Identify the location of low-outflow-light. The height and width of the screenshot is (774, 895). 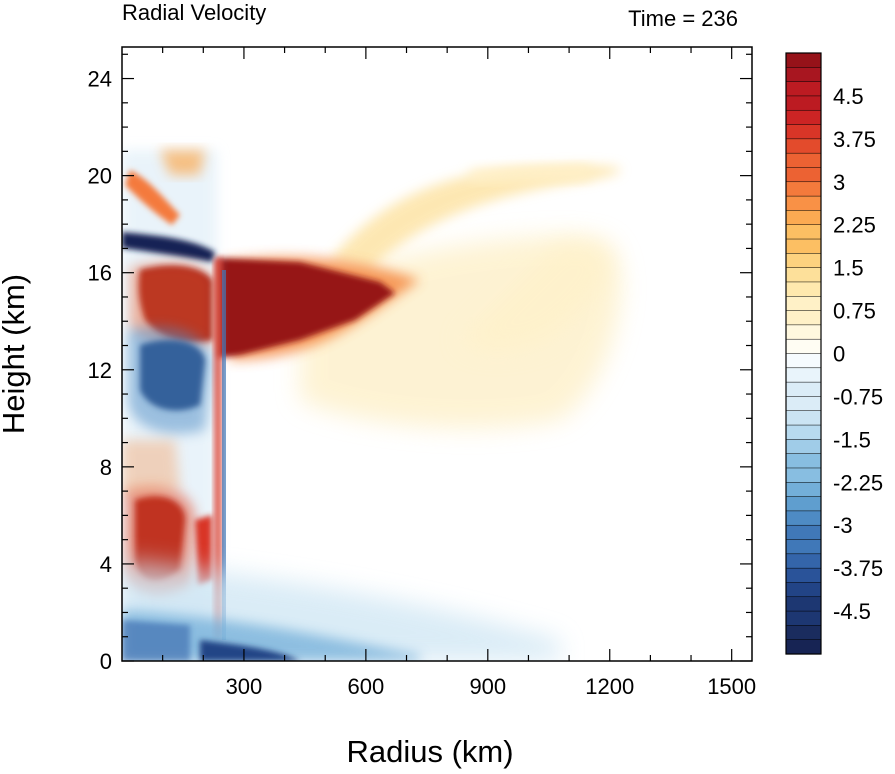
(151, 467).